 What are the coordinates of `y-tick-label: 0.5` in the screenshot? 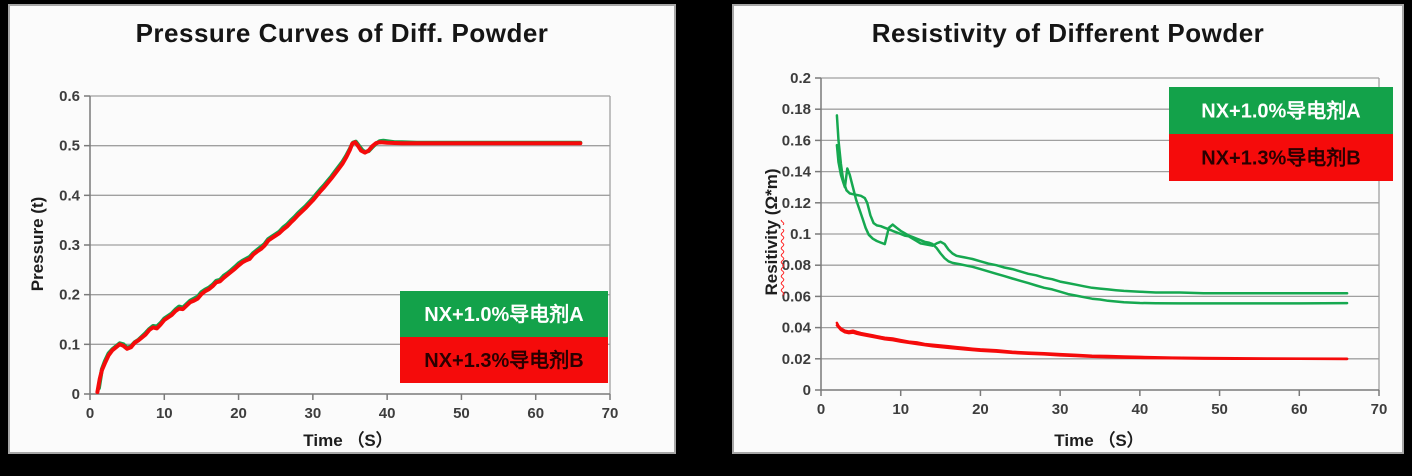 It's located at (69, 146).